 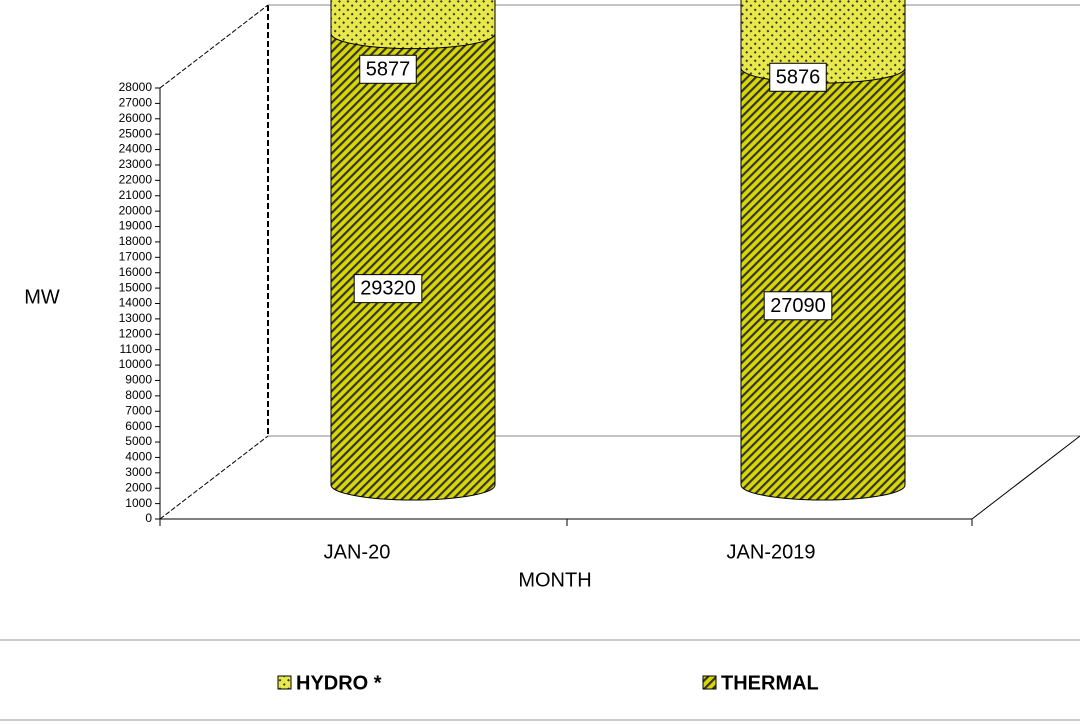 What do you see at coordinates (136, 180) in the screenshot?
I see `y-tick-label: 22000` at bounding box center [136, 180].